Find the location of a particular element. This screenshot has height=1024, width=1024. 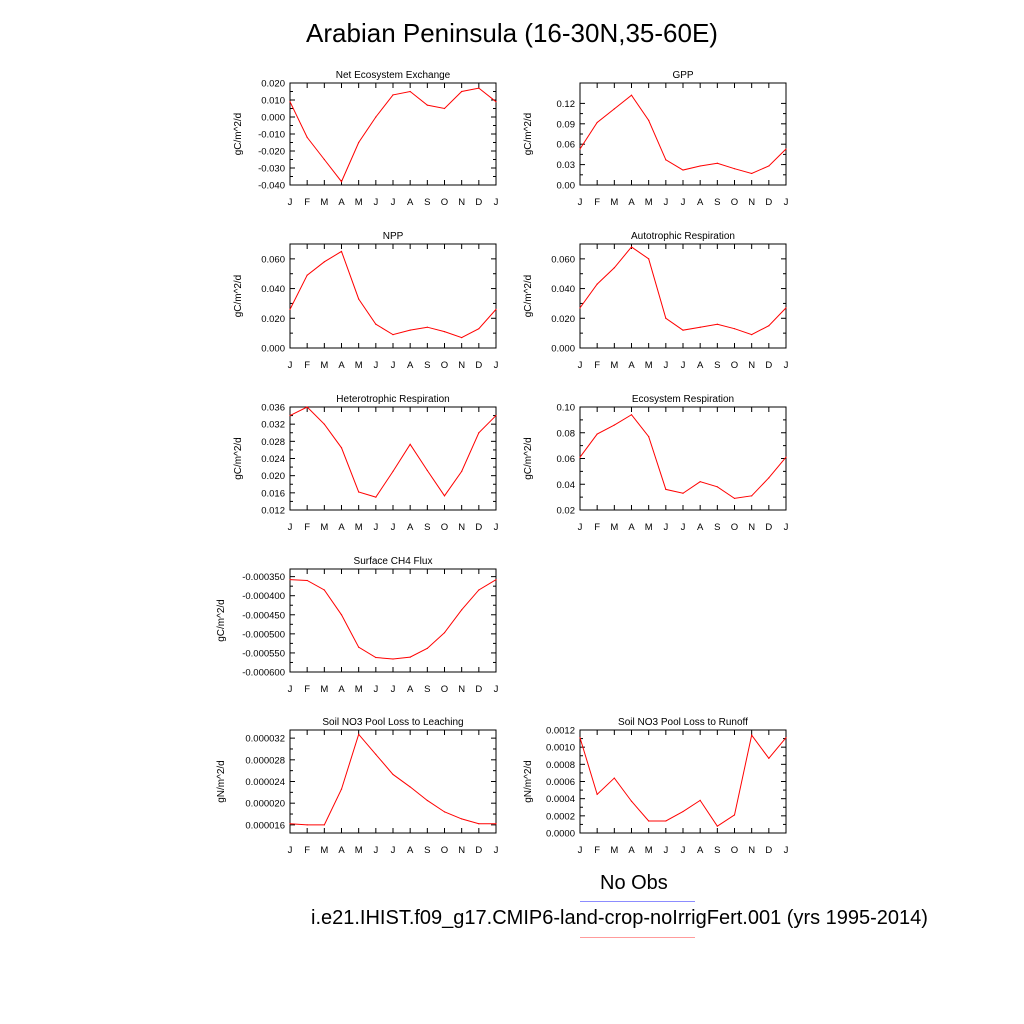

y-tick-label: 0.0004 is located at coordinates (560, 799).